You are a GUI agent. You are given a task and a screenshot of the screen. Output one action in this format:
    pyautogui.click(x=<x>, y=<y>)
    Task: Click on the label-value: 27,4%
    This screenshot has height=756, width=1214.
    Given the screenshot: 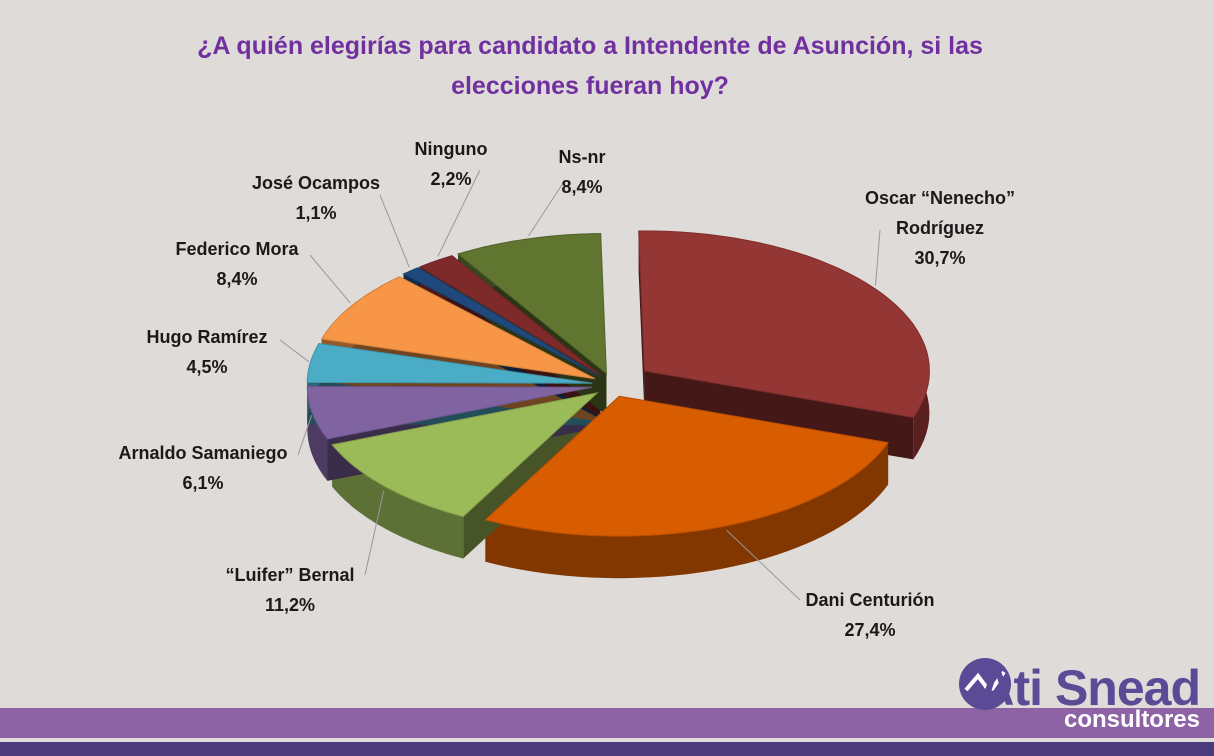 What is the action you would take?
    pyautogui.click(x=870, y=630)
    